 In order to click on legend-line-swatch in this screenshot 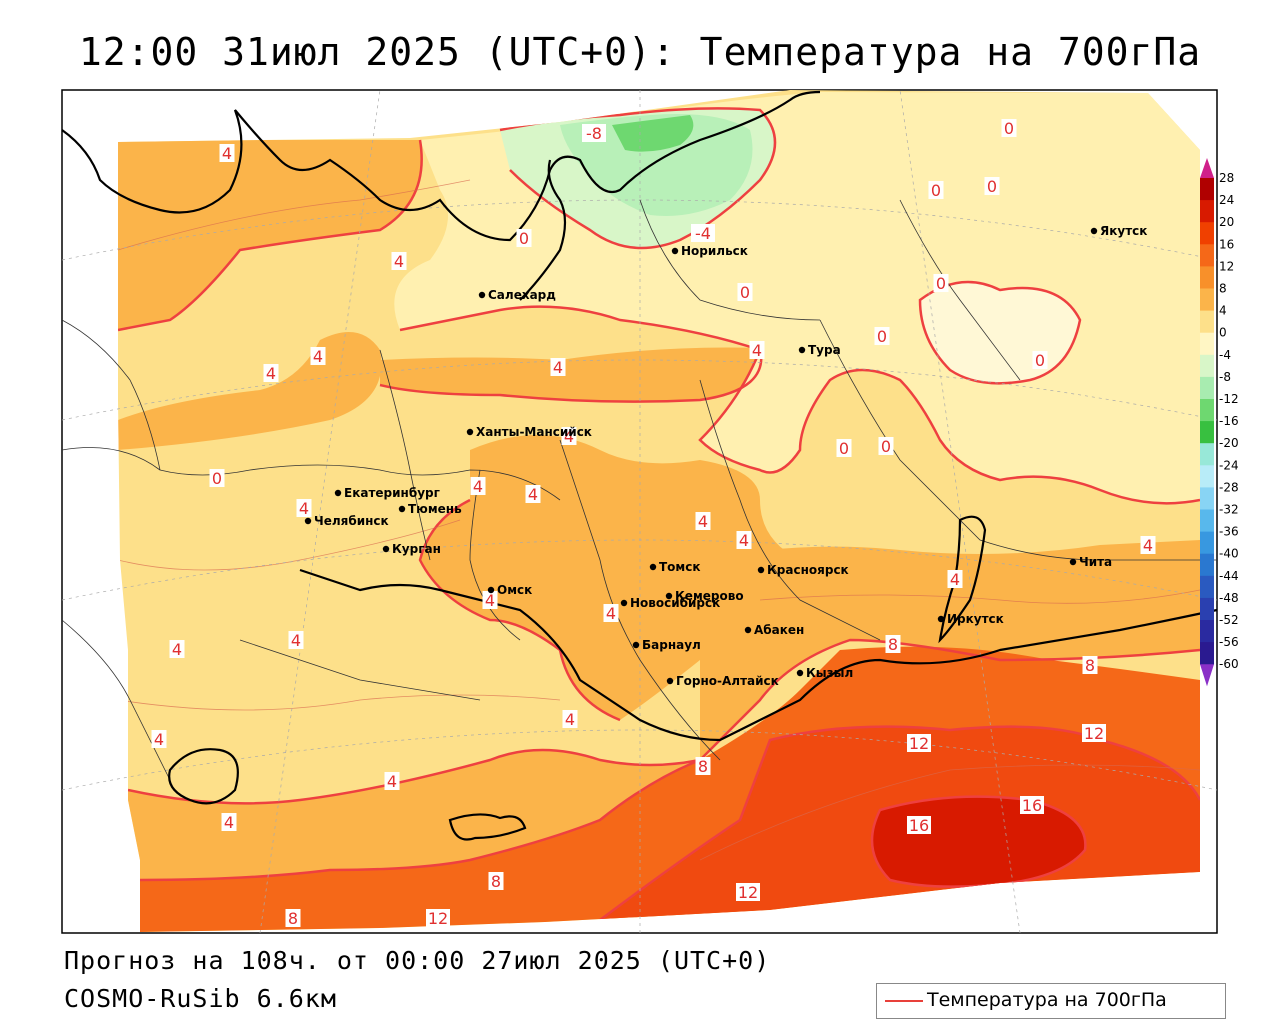, I will do `click(904, 1001)`.